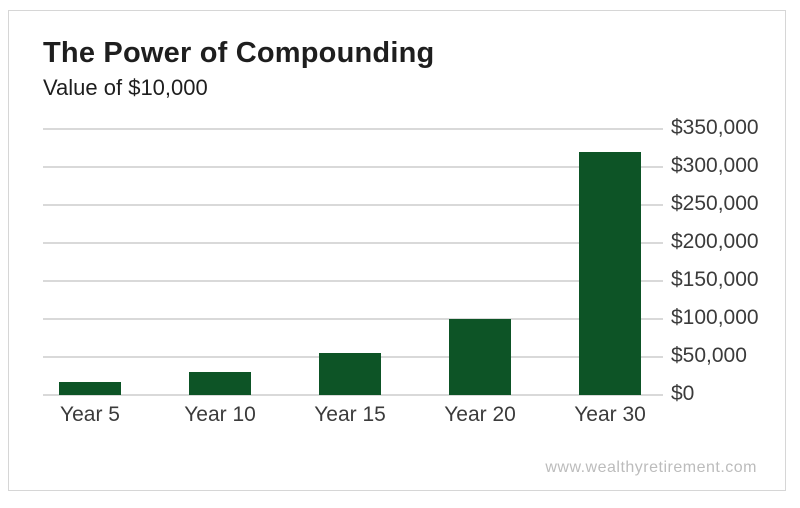 The width and height of the screenshot is (800, 508). What do you see at coordinates (125, 87) in the screenshot?
I see `chart-subtitle: Value of $10,000` at bounding box center [125, 87].